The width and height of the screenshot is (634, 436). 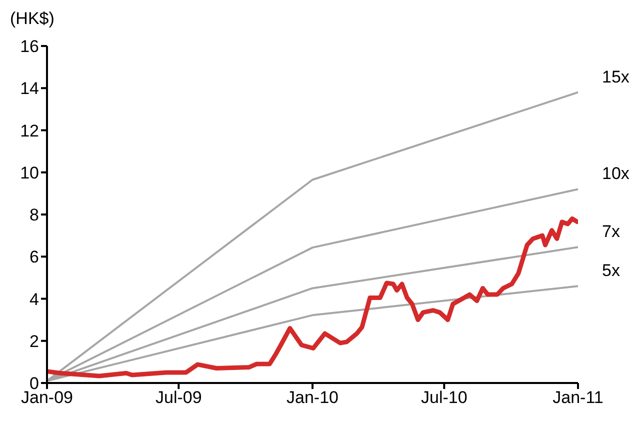 What do you see at coordinates (616, 174) in the screenshot?
I see `series-label: 10x` at bounding box center [616, 174].